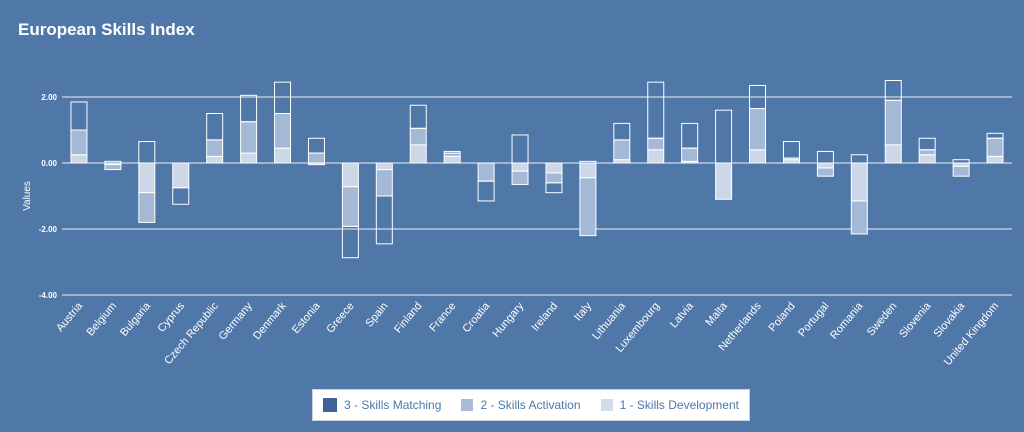 The width and height of the screenshot is (1024, 432). I want to click on legend-swatch-skills-matching, so click(330, 405).